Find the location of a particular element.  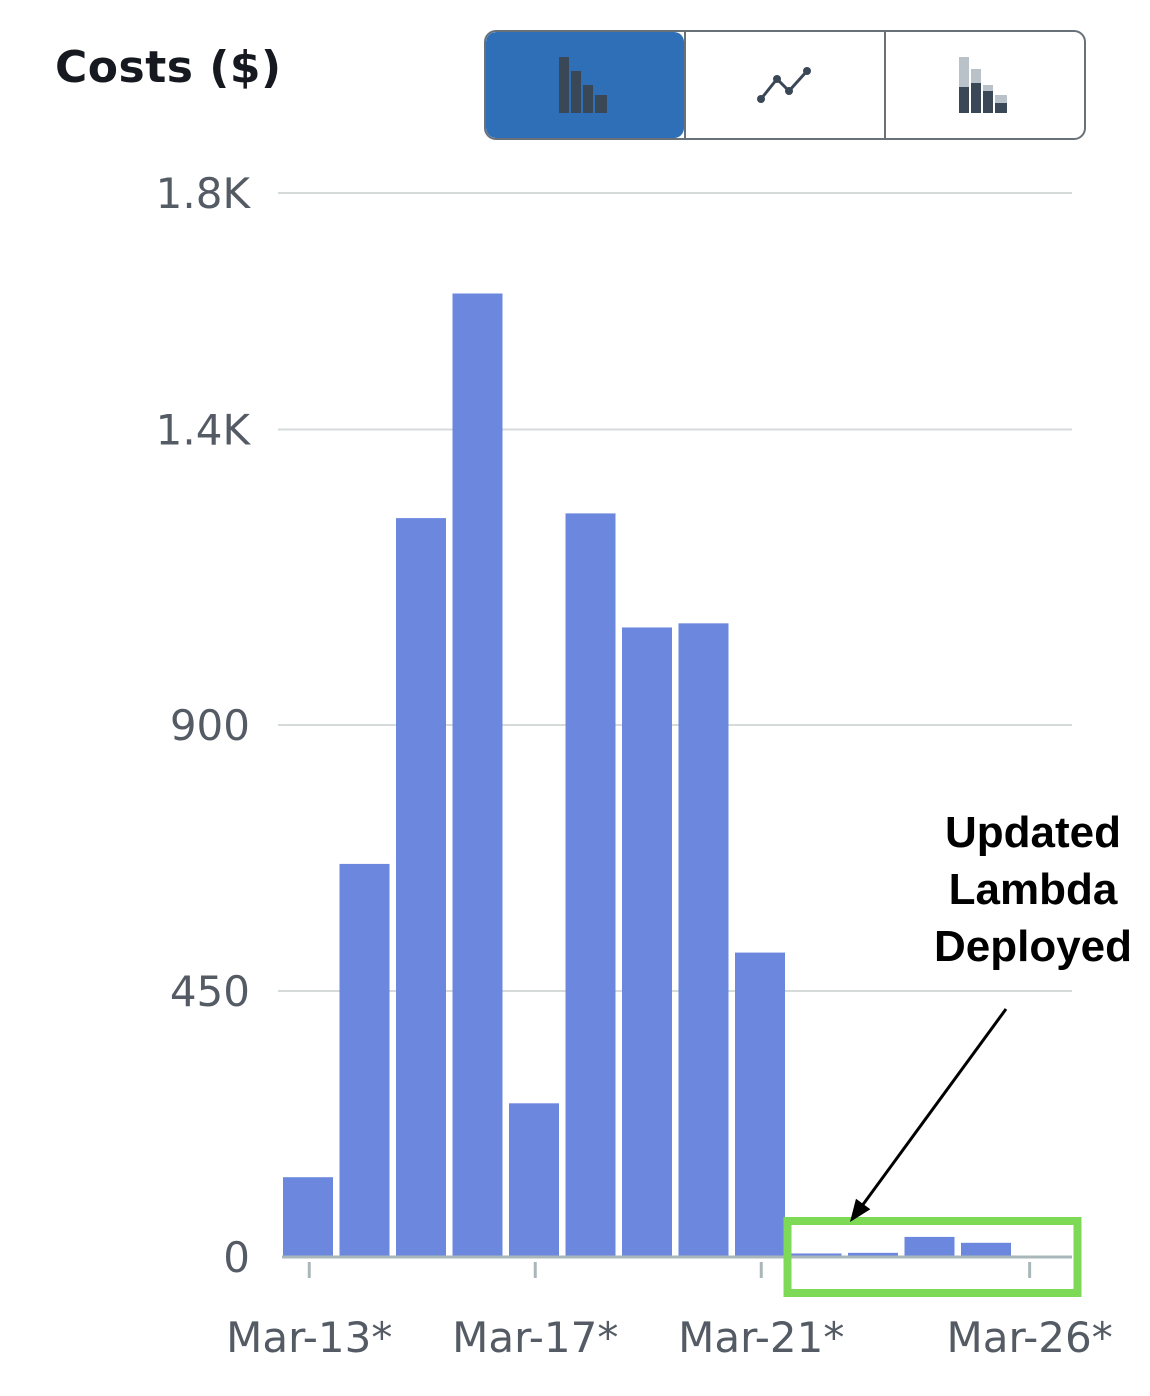

stacked-bar-chart-button is located at coordinates (984, 85).